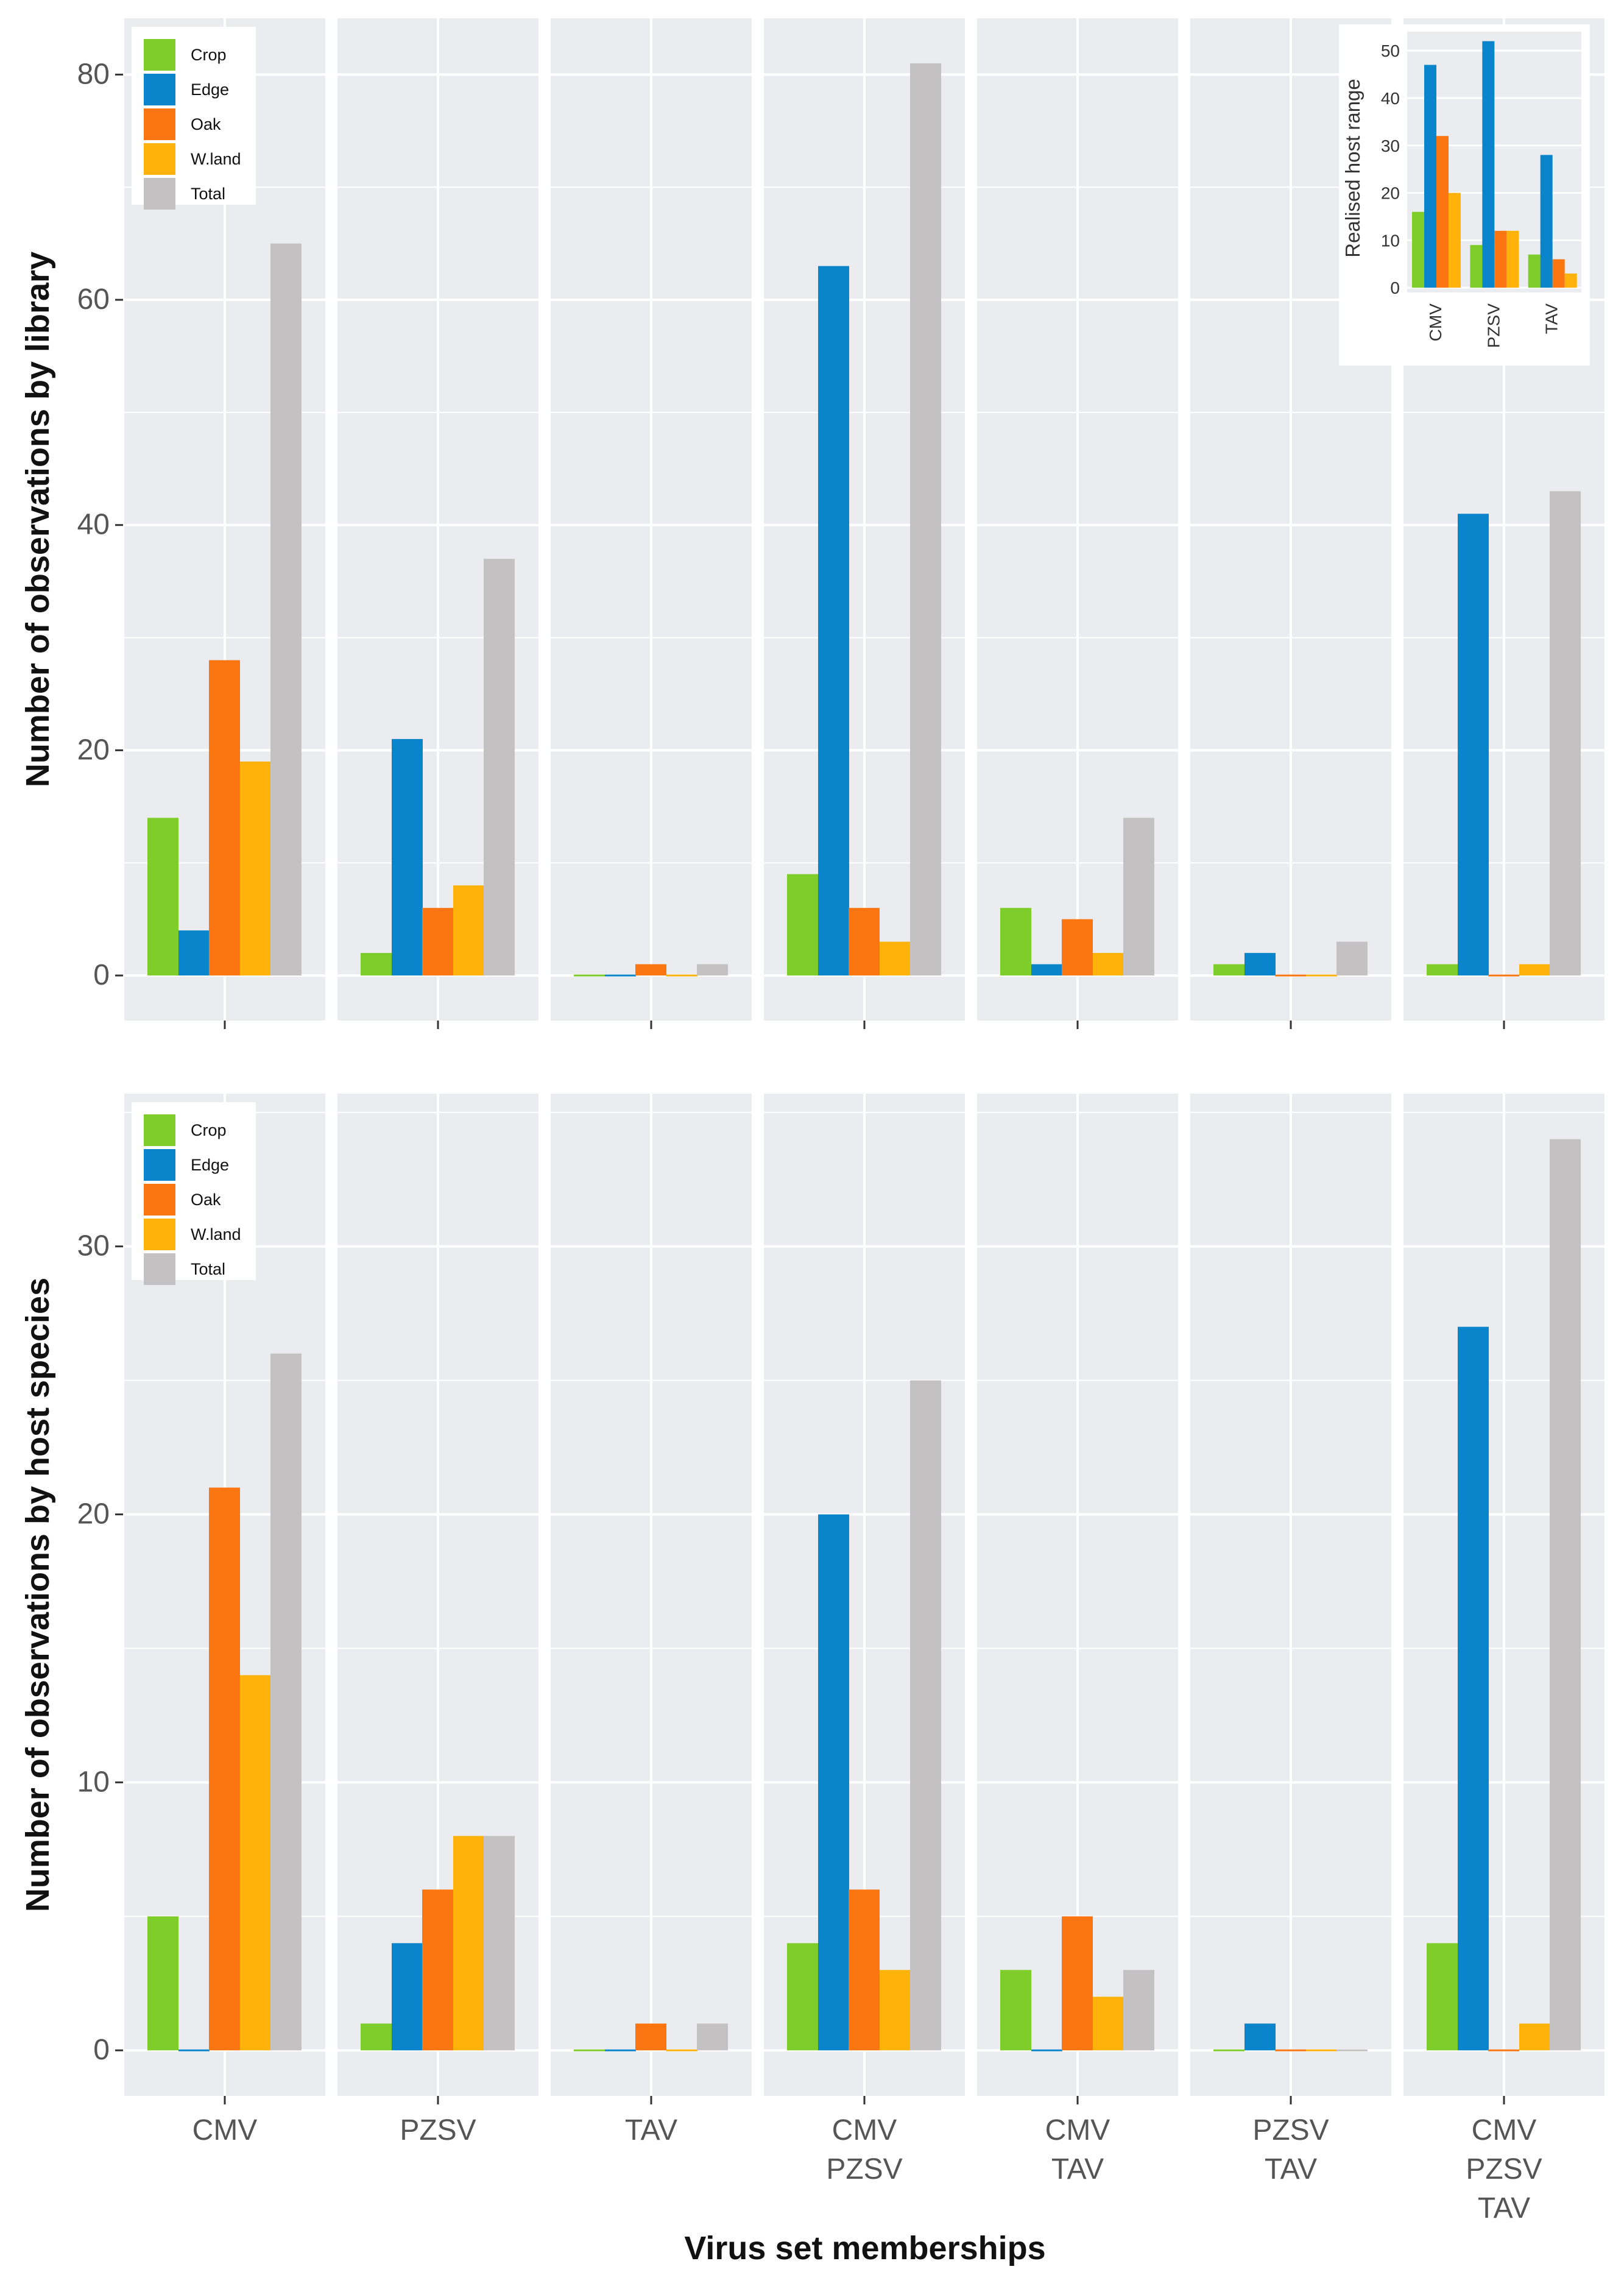  What do you see at coordinates (1290, 1640) in the screenshot?
I see `facet-pzsv-tav: PZSV TAV` at bounding box center [1290, 1640].